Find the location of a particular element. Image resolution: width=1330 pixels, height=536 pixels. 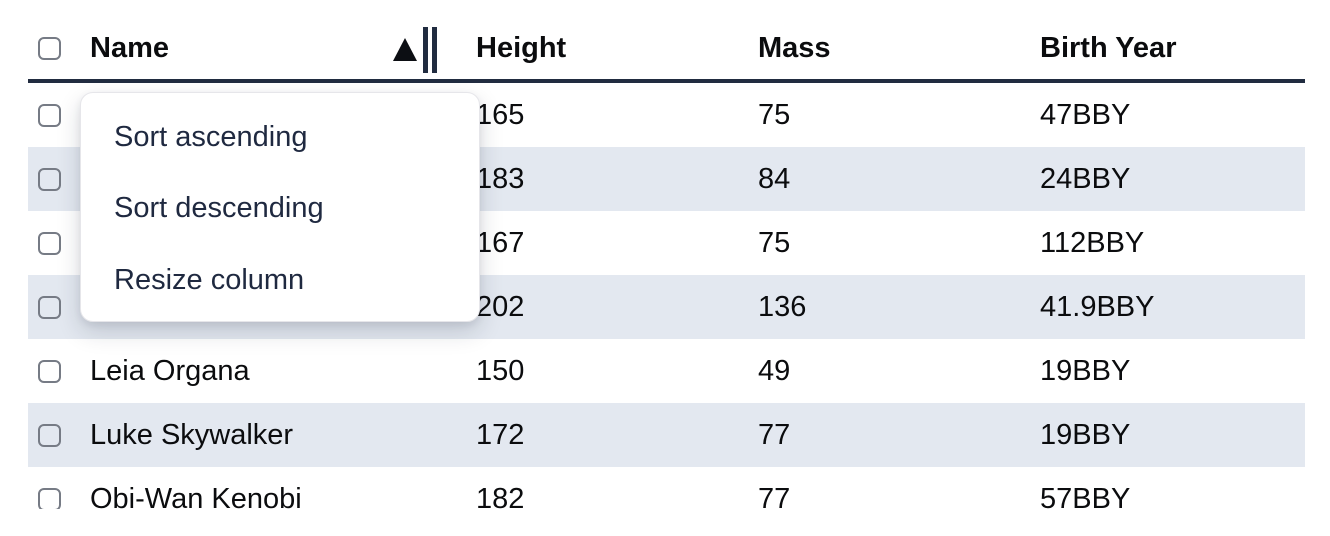

cell-height: 165 is located at coordinates (500, 114).